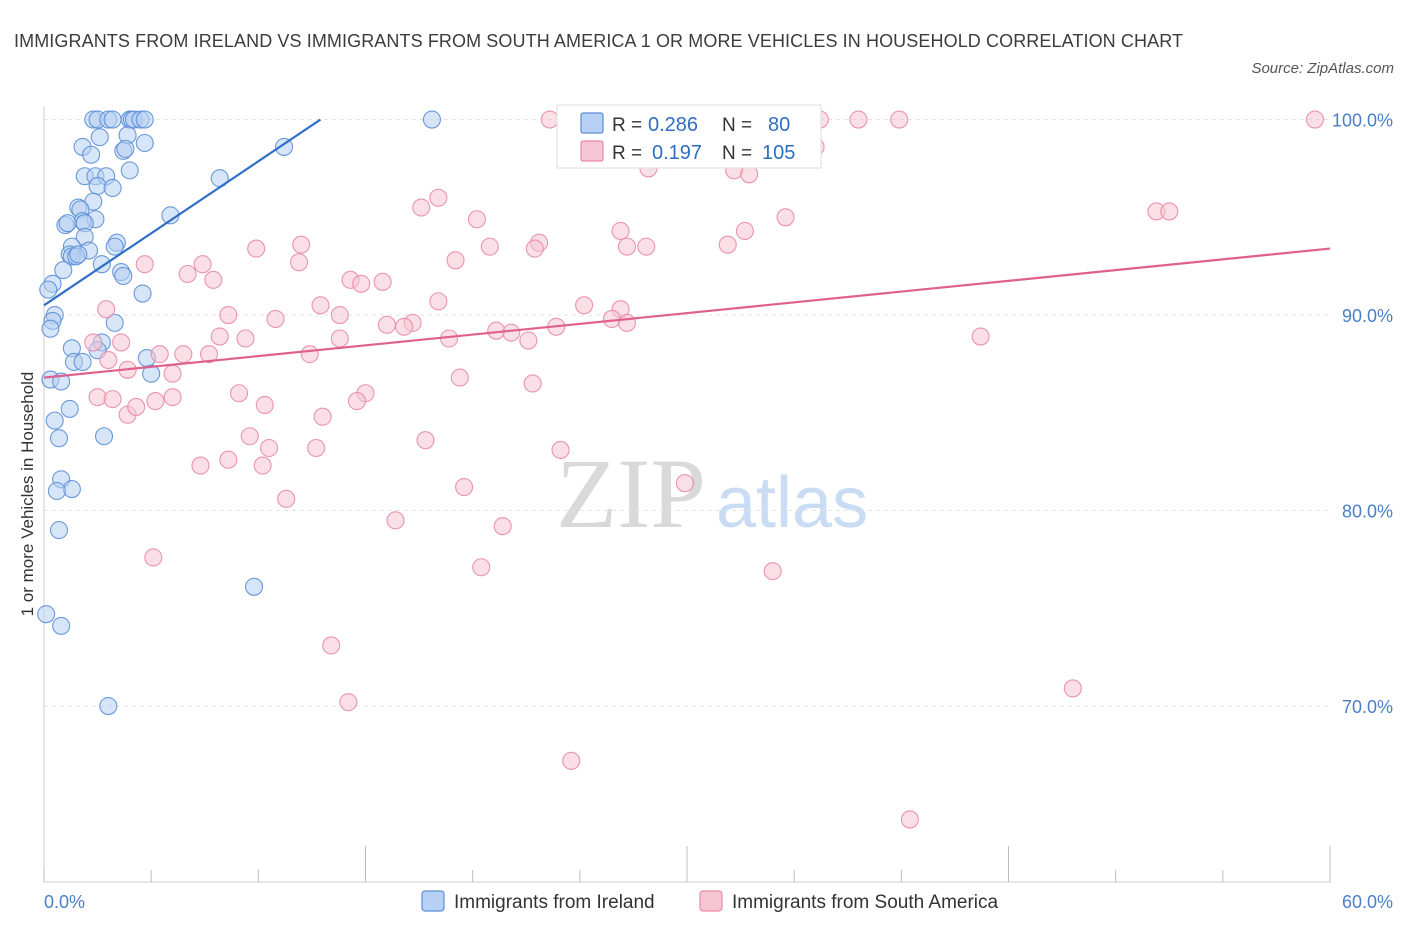  What do you see at coordinates (627, 125) in the screenshot?
I see `legend-r-label-ireland: R =` at bounding box center [627, 125].